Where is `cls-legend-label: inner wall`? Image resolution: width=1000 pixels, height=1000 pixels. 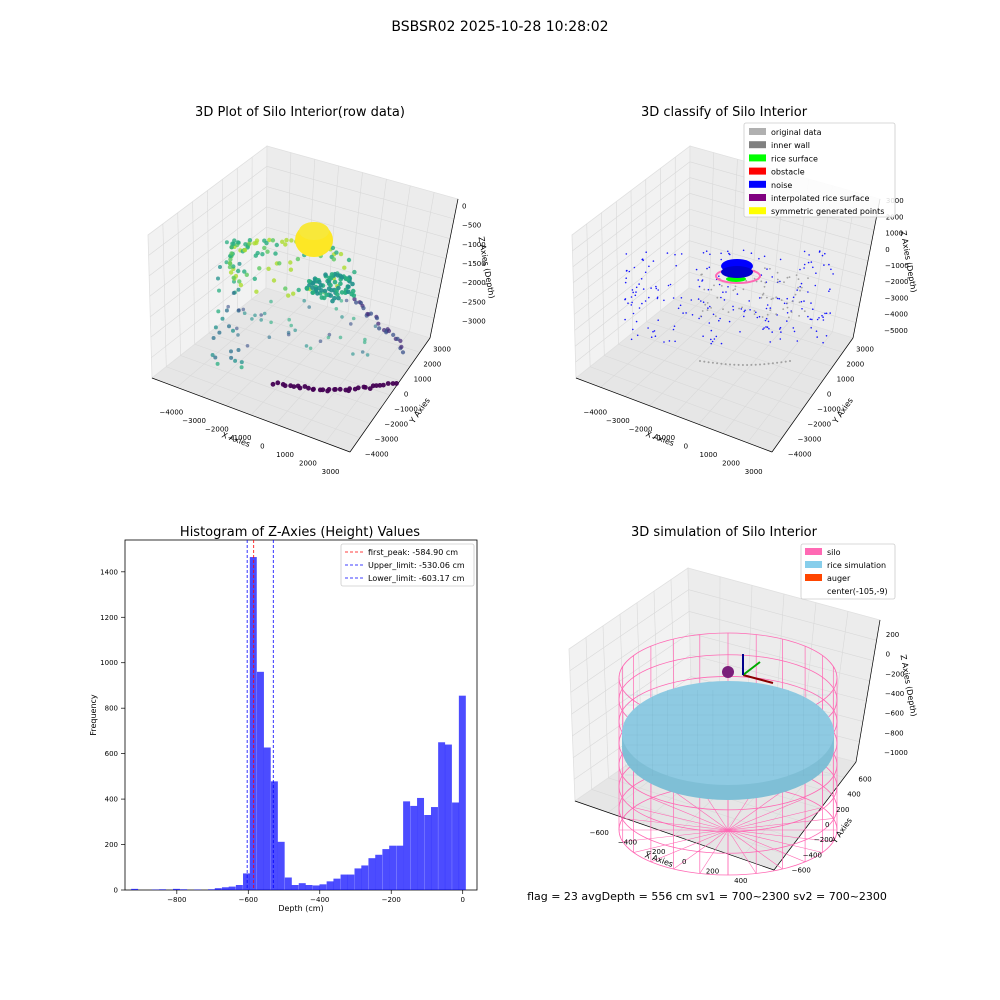
cls-legend-label: inner wall is located at coordinates (790, 145).